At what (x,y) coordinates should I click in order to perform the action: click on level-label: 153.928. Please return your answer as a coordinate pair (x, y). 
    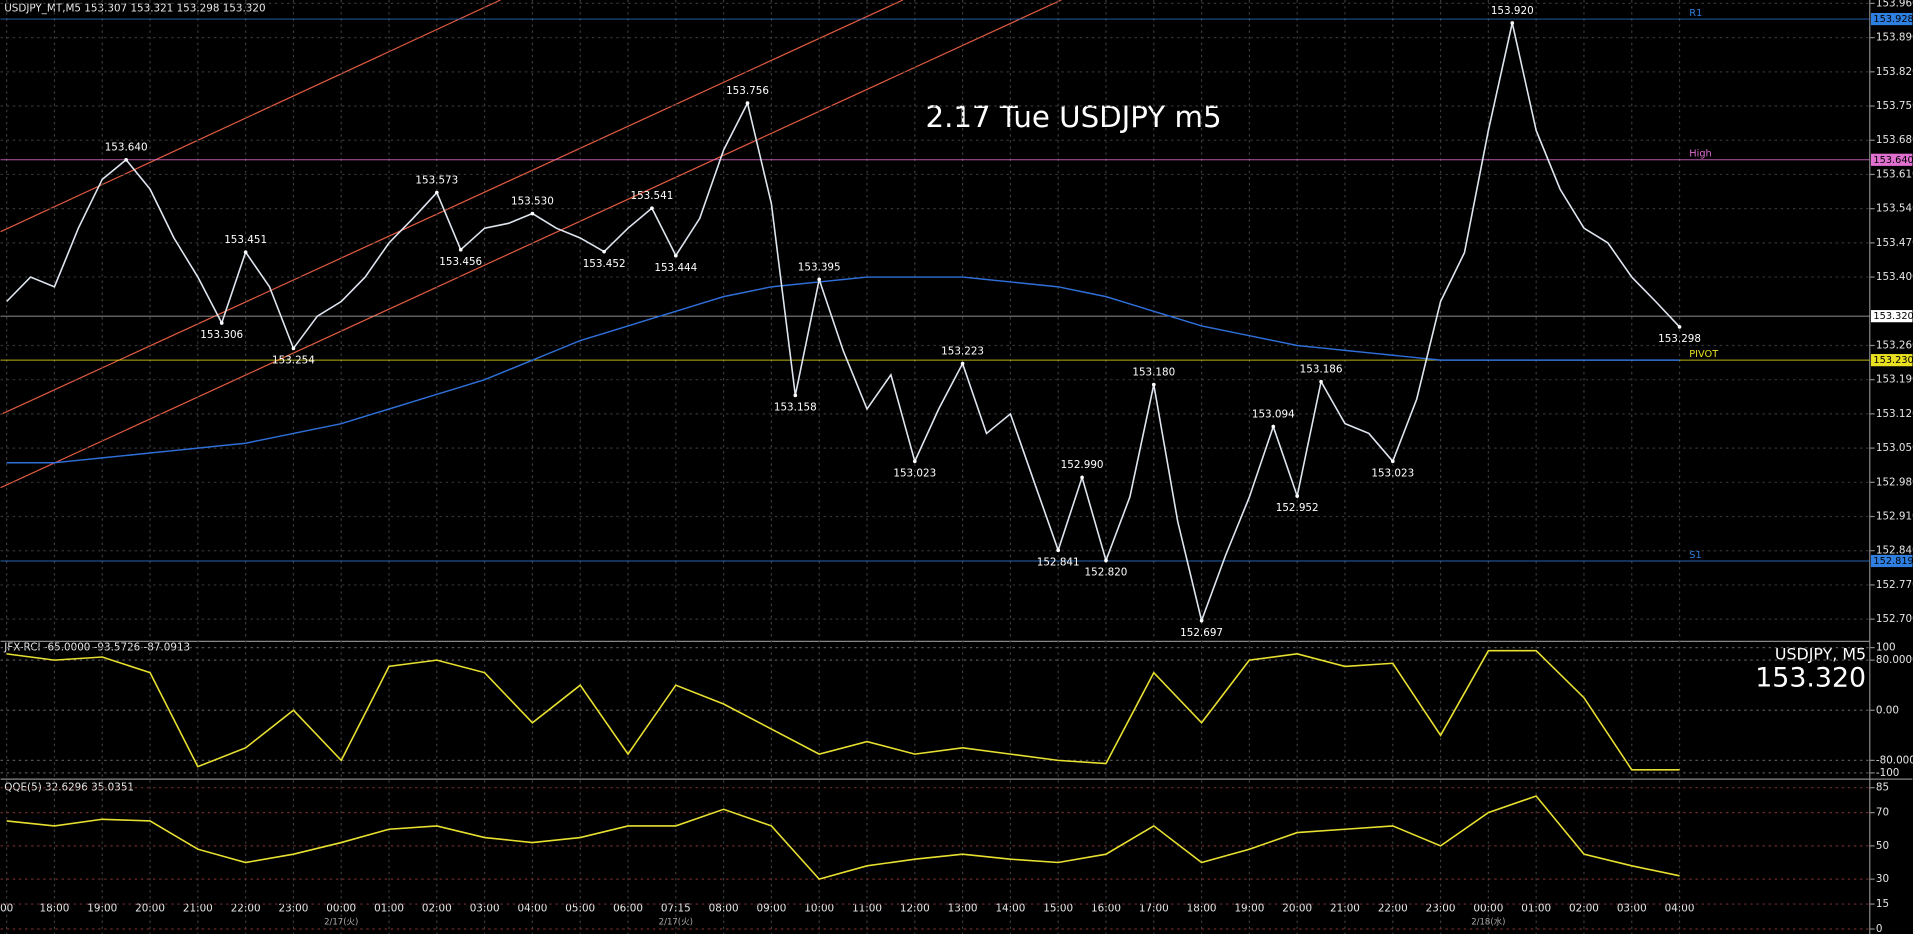
    Looking at the image, I should click on (1893, 19).